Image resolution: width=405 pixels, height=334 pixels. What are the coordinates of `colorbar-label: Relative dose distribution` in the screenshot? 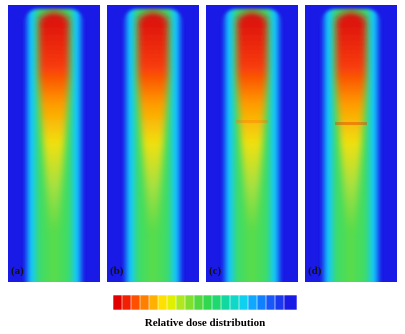 It's located at (205, 323).